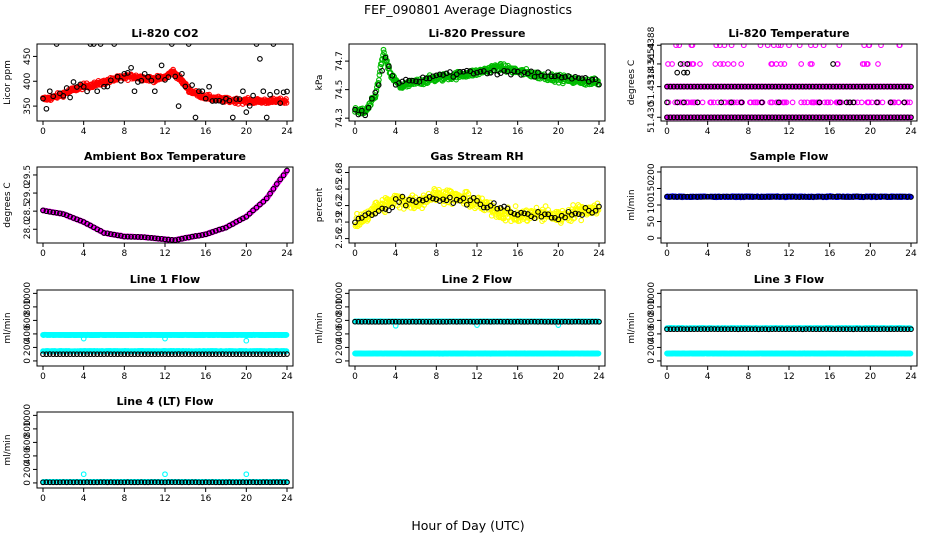 Image resolution: width=936 pixels, height=540 pixels. I want to click on xtick-label: 20, so click(247, 254).